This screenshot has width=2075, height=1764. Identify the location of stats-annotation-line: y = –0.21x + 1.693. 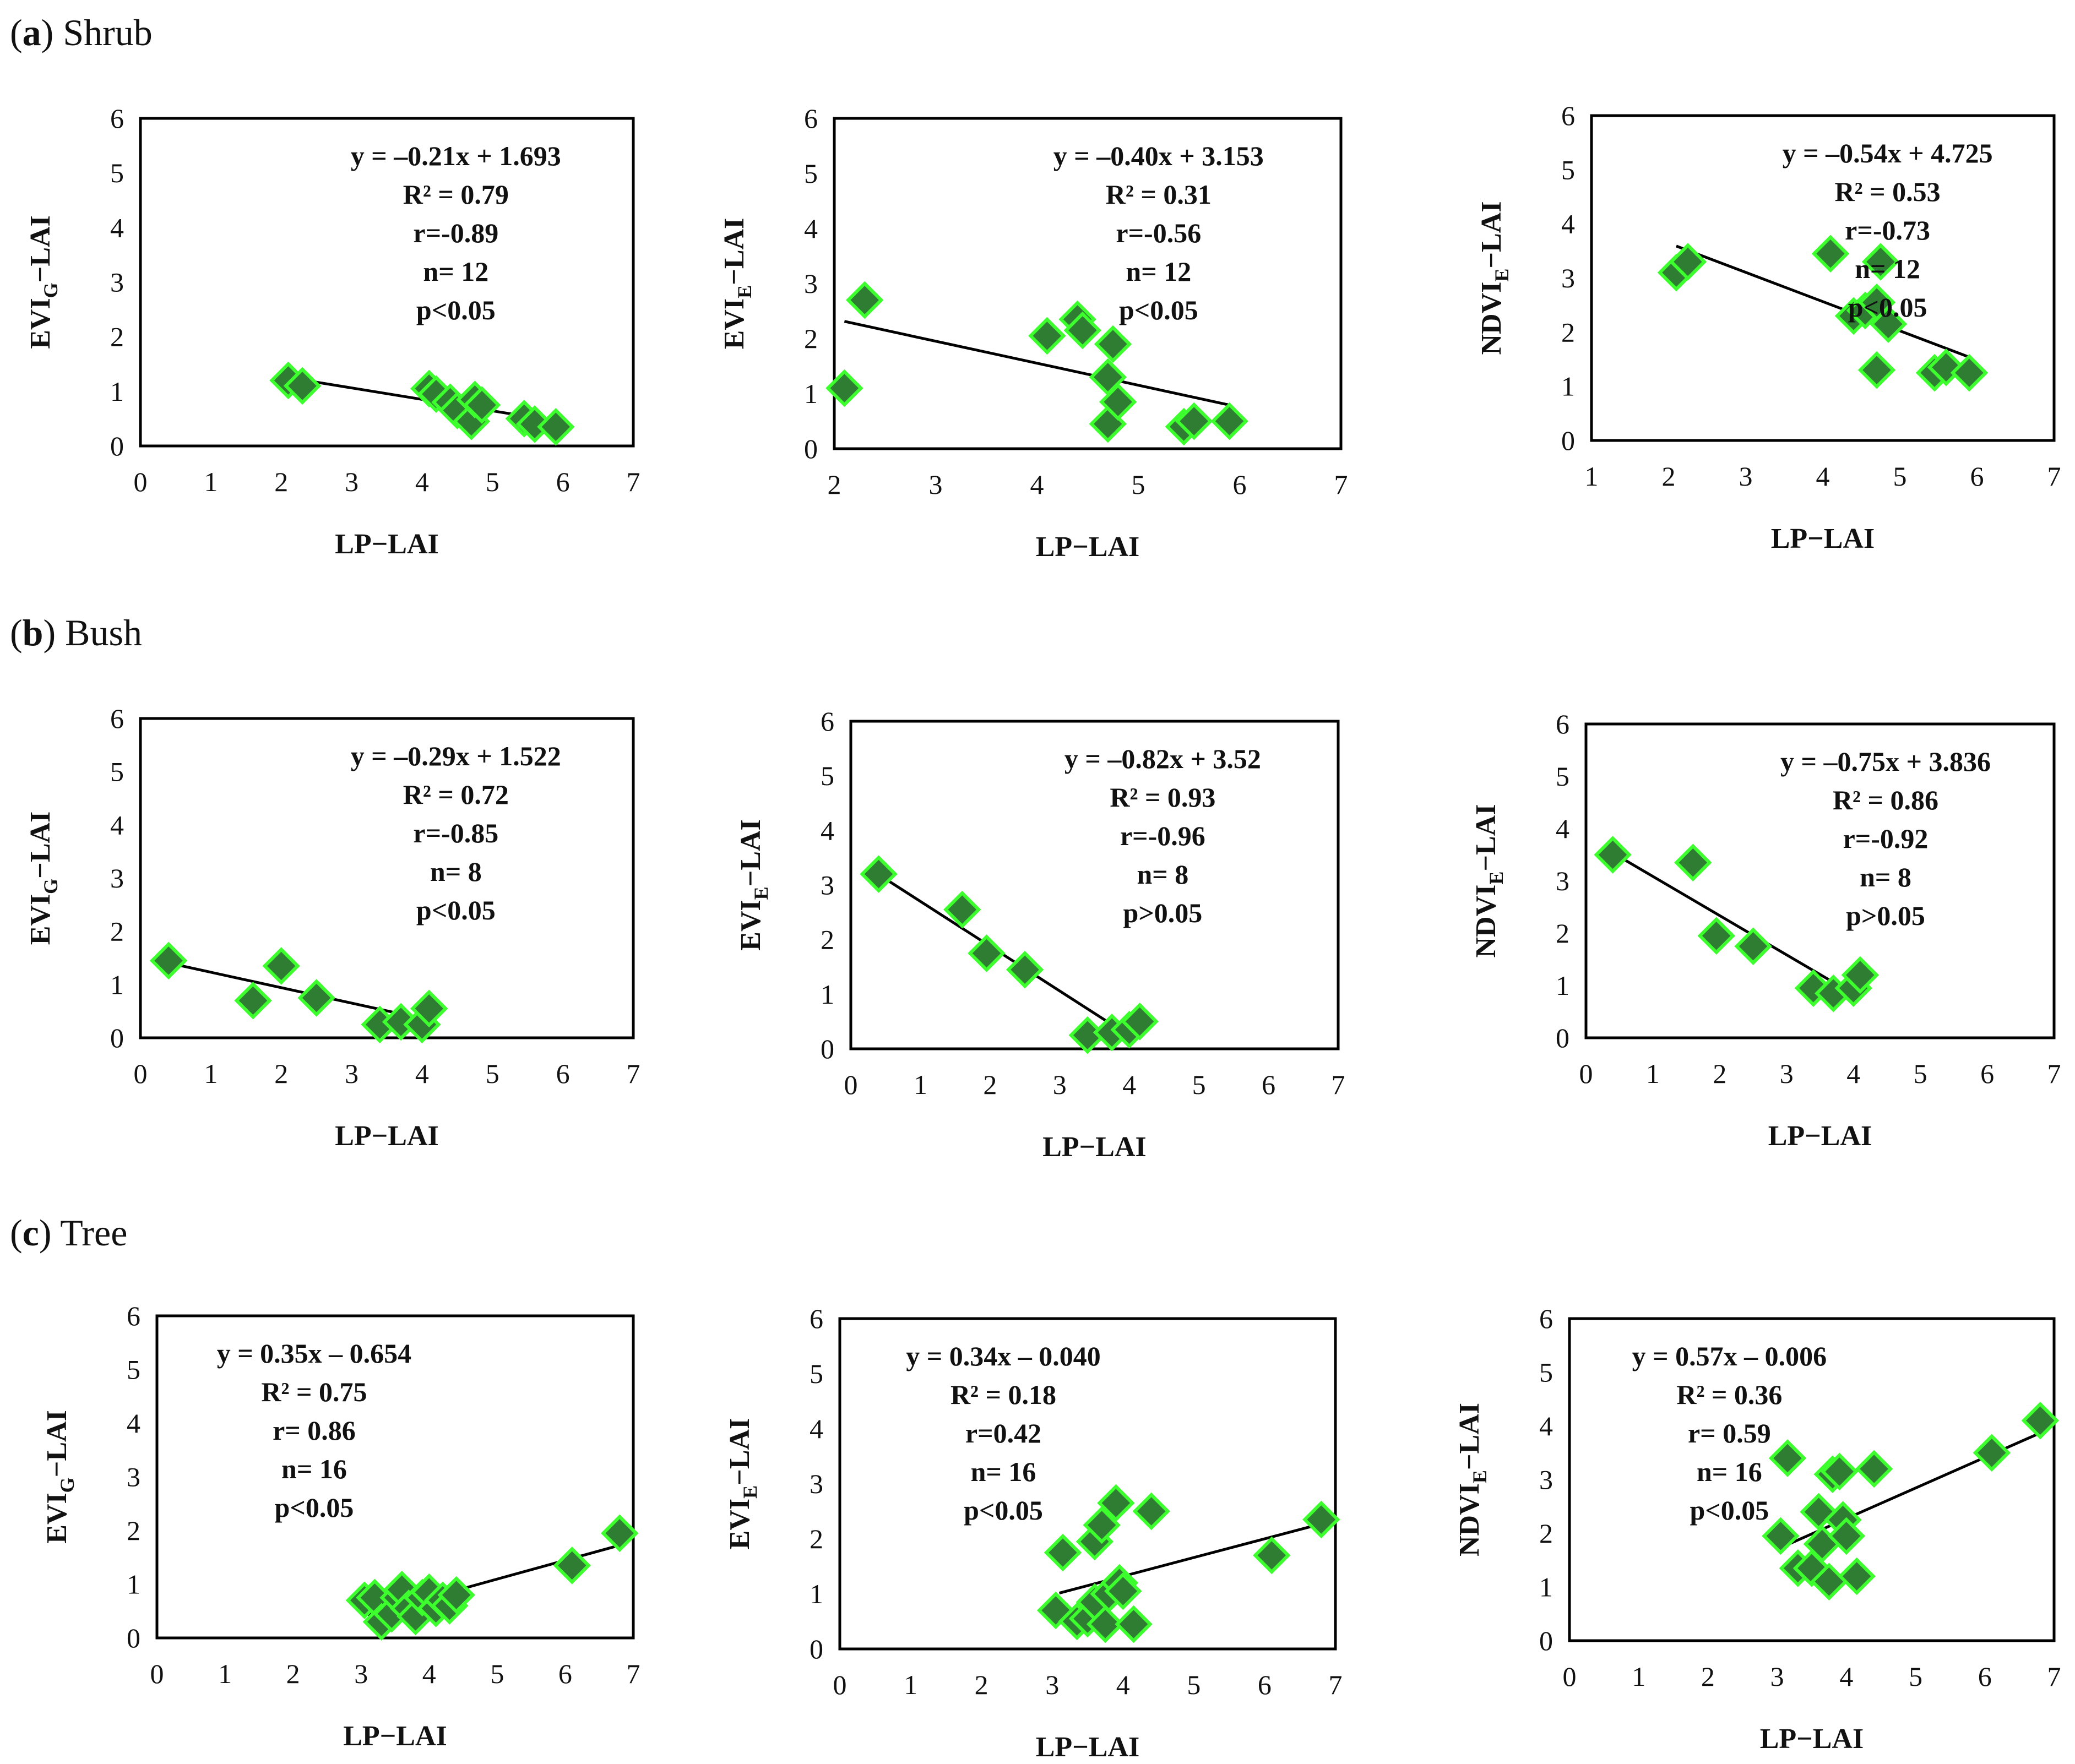
(456, 155).